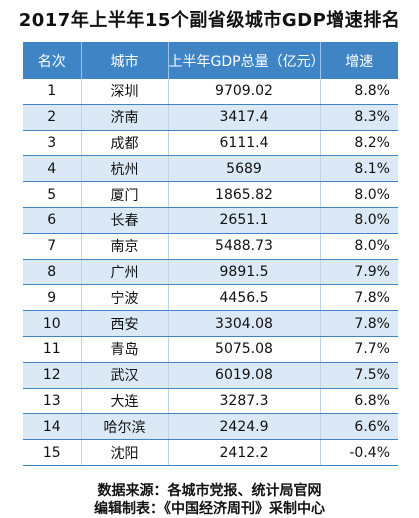 This screenshot has width=419, height=518. I want to click on table-row: 12 武汉 6019.08 7.5%, so click(210, 375).